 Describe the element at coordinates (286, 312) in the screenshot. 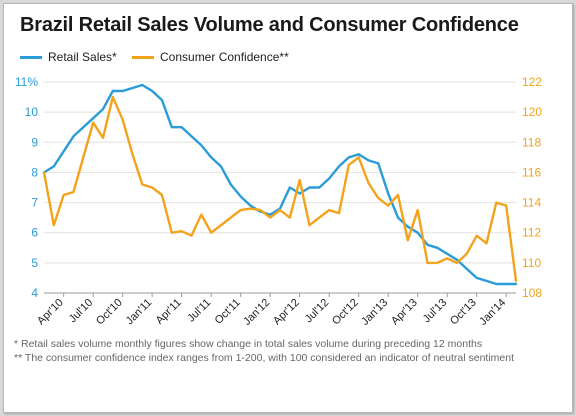

I see `x-tick-label: Apr'12` at that location.